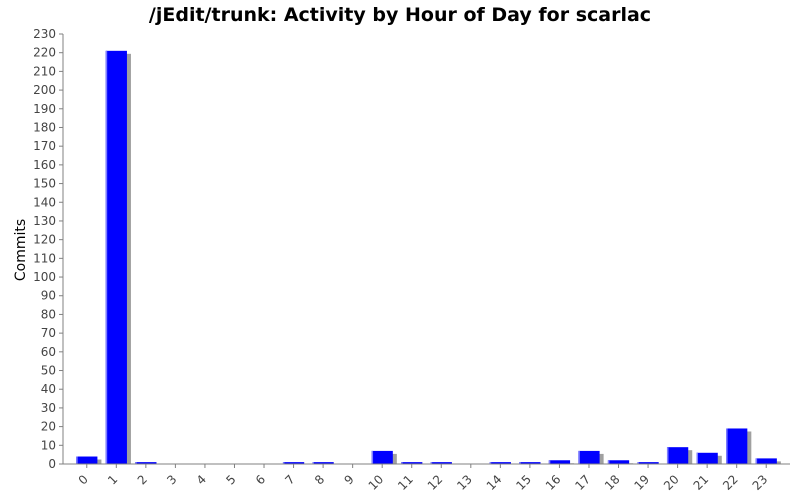 The height and width of the screenshot is (500, 800). Describe the element at coordinates (612, 482) in the screenshot. I see `x-tick-label: 18` at that location.